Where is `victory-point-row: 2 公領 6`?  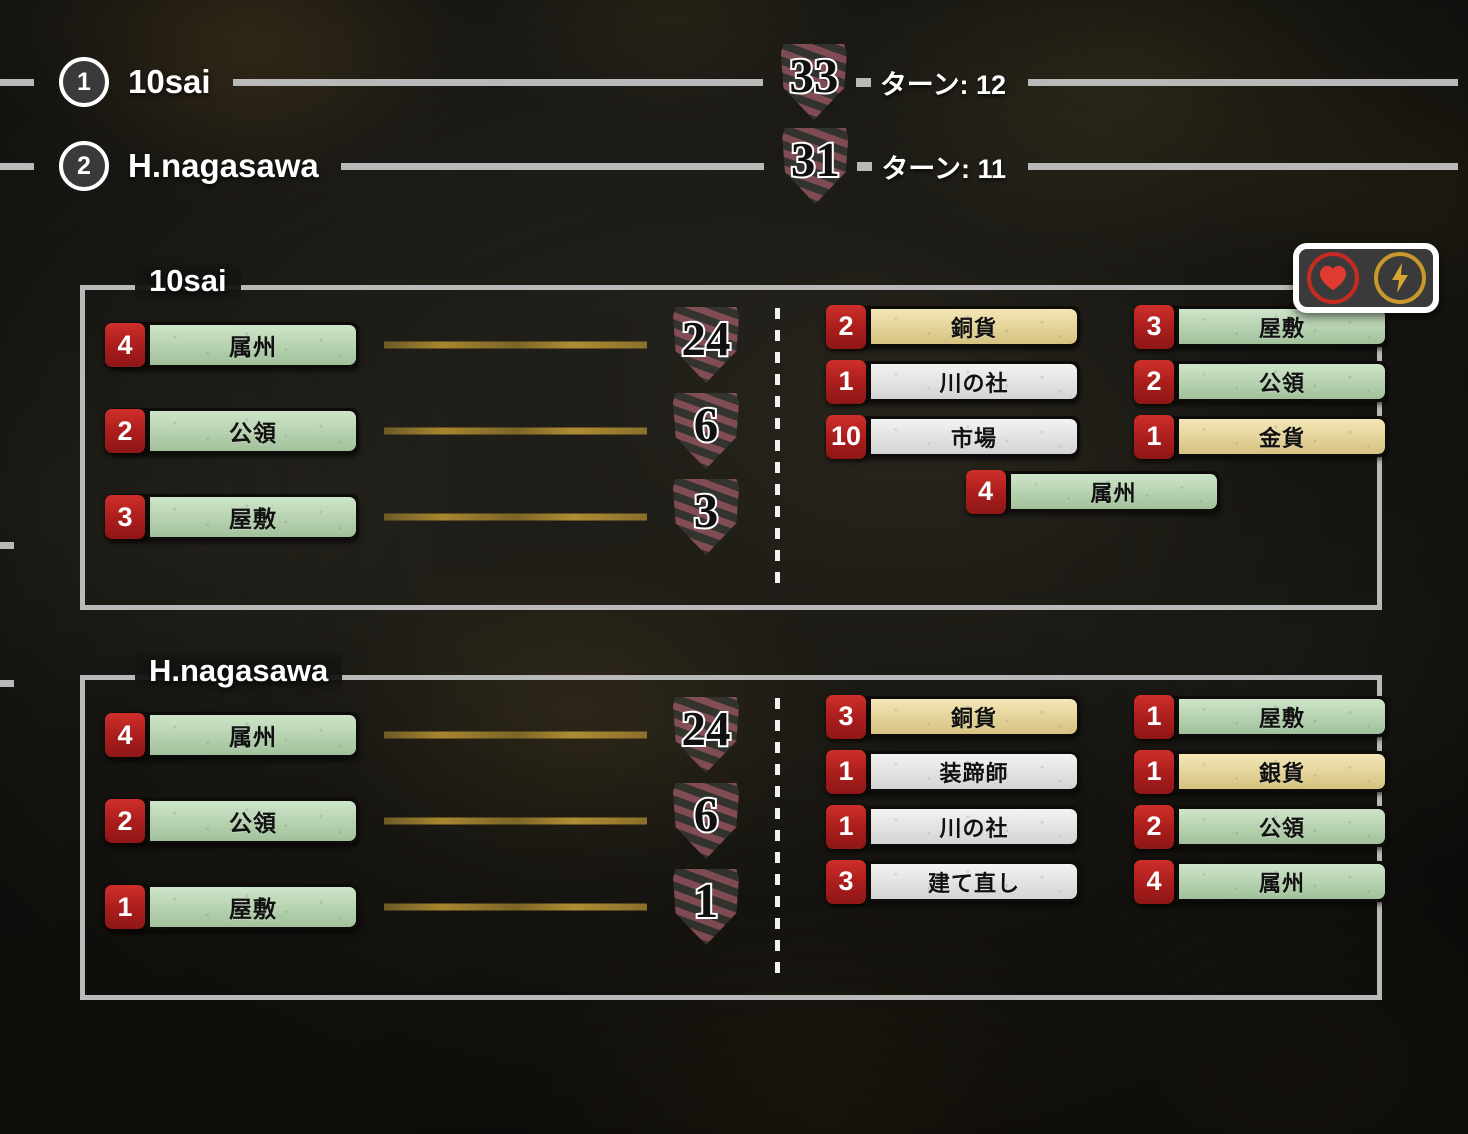
victory-point-row: 2 公領 6 is located at coordinates (422, 821).